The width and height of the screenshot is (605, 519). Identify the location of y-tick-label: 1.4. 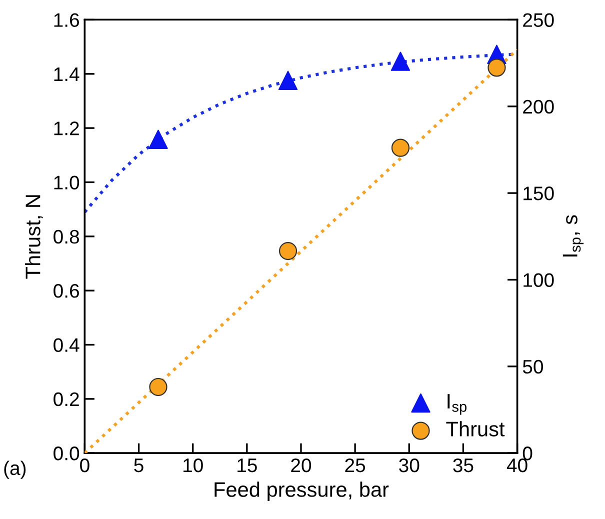
(67, 74).